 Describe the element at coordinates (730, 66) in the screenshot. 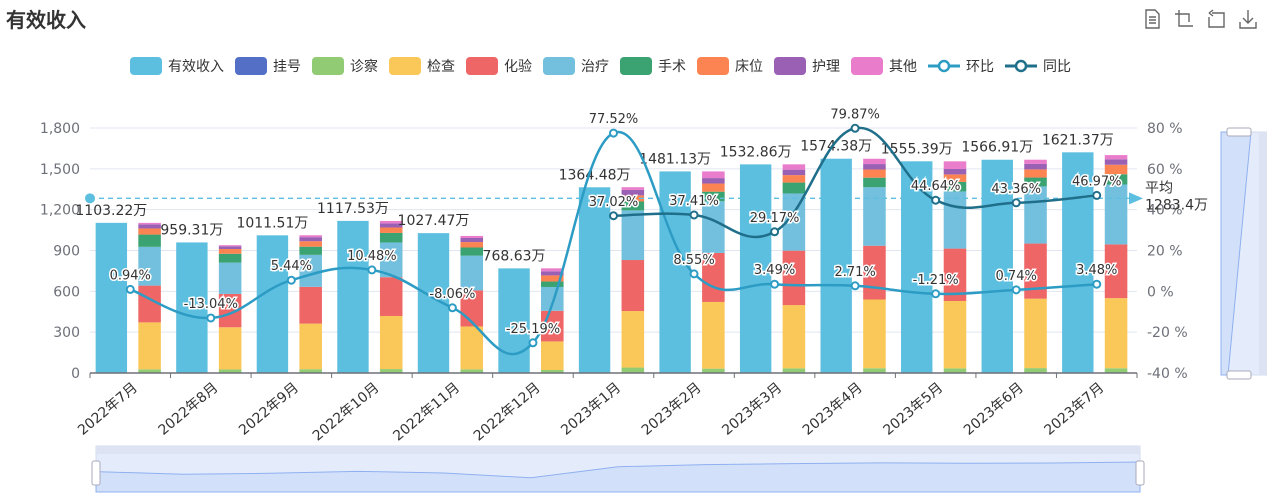

I see `legend-item-7: 床位` at that location.